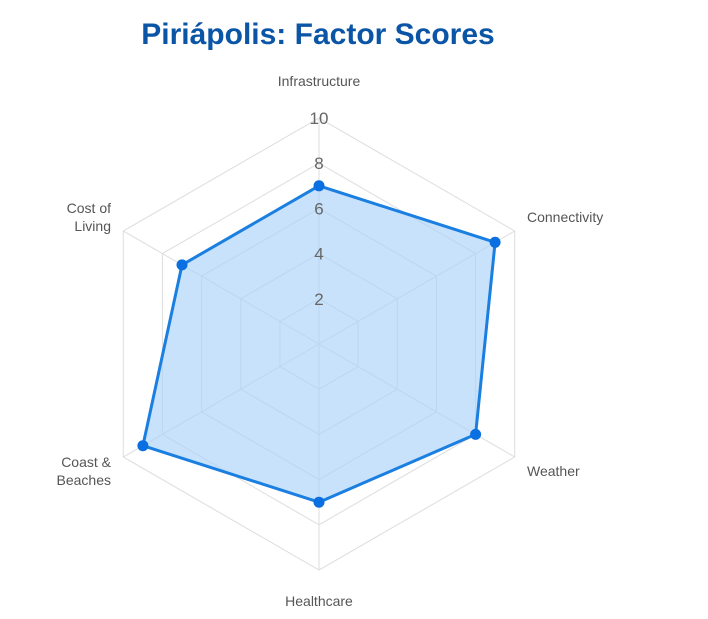 This screenshot has width=708, height=619. What do you see at coordinates (84, 471) in the screenshot?
I see `axis-label-4: Coast & Beaches` at bounding box center [84, 471].